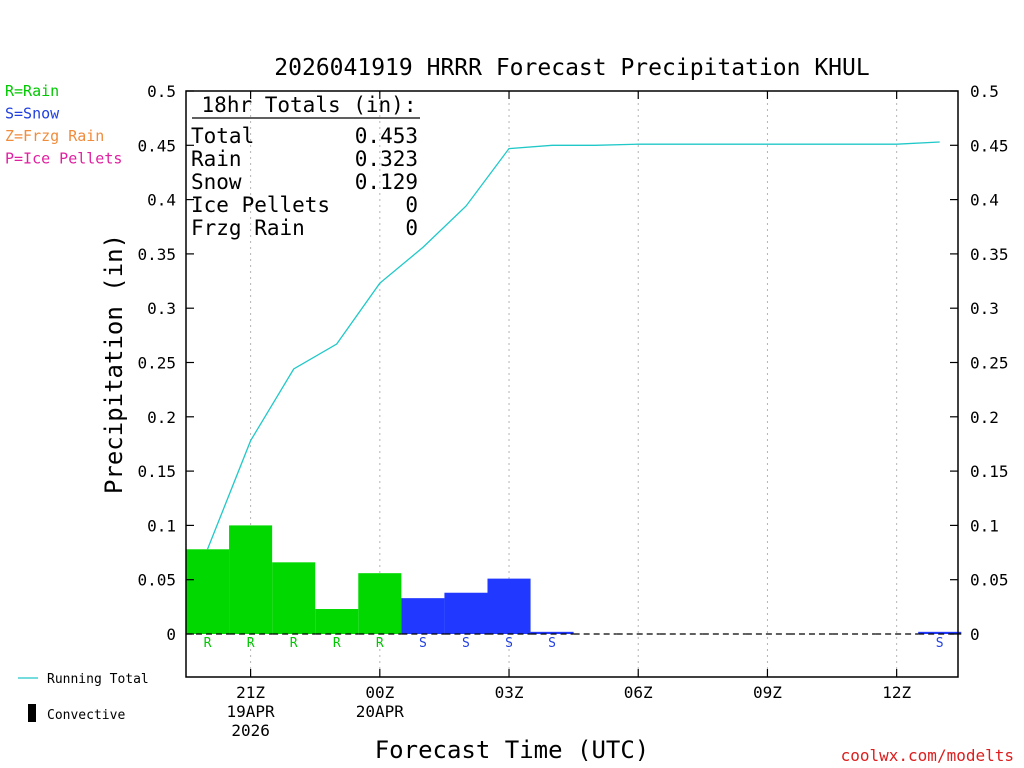  I want to click on x-tick-label: 19APR, so click(251, 711).